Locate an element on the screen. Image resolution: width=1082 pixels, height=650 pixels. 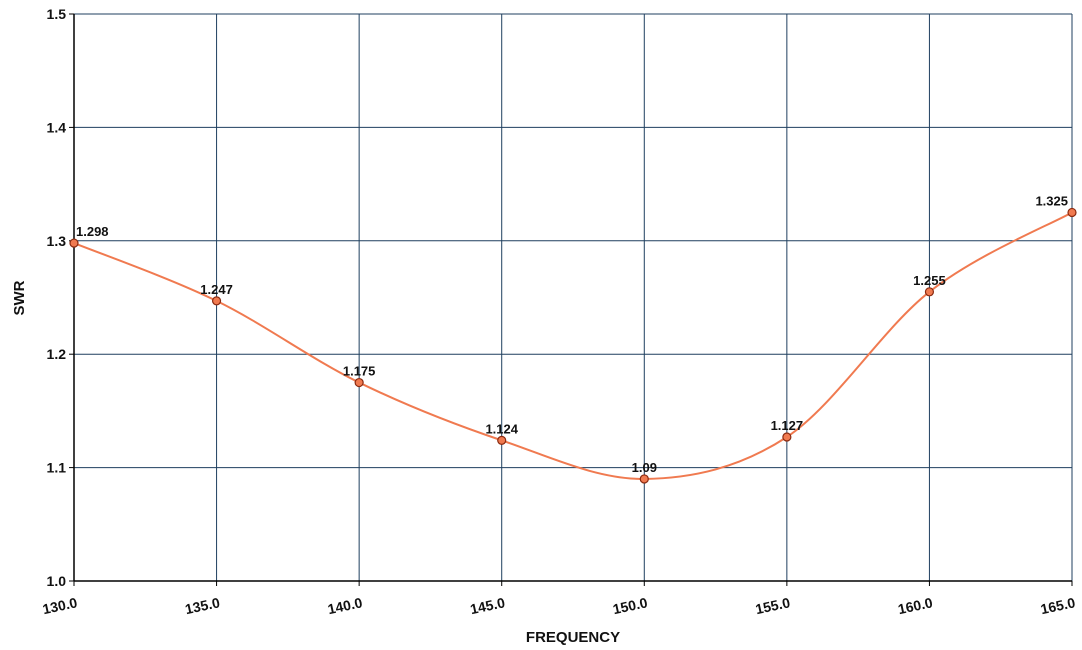
x-tick-label: 155.0 is located at coordinates (773, 605).